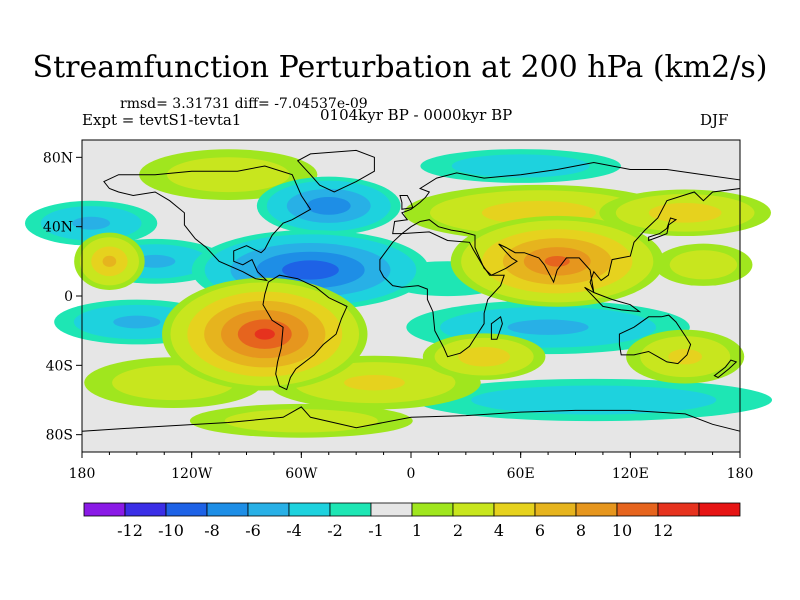 The image size is (800, 600). I want to click on coastline-uk, so click(406, 202).